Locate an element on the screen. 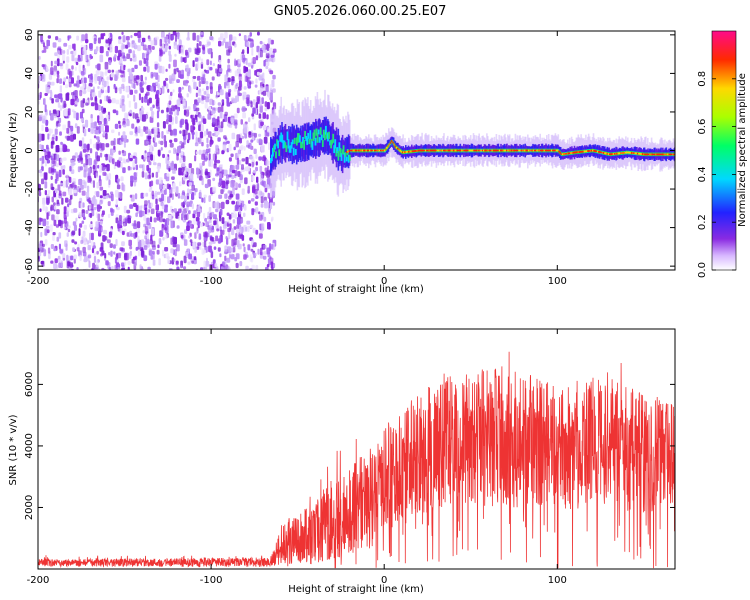 This screenshot has width=750, height=600. spectrogram-band-cell is located at coordinates (287, 143).